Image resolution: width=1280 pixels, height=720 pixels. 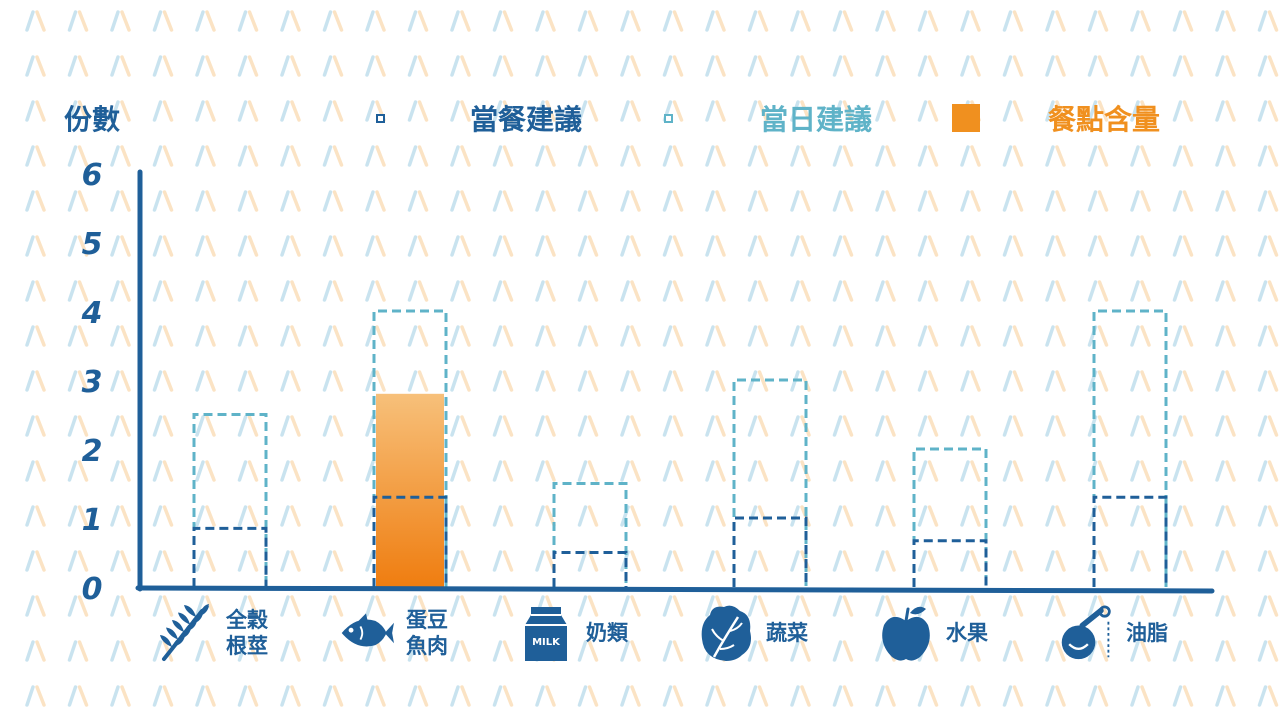 I want to click on category-label: 水果, so click(x=933, y=633).